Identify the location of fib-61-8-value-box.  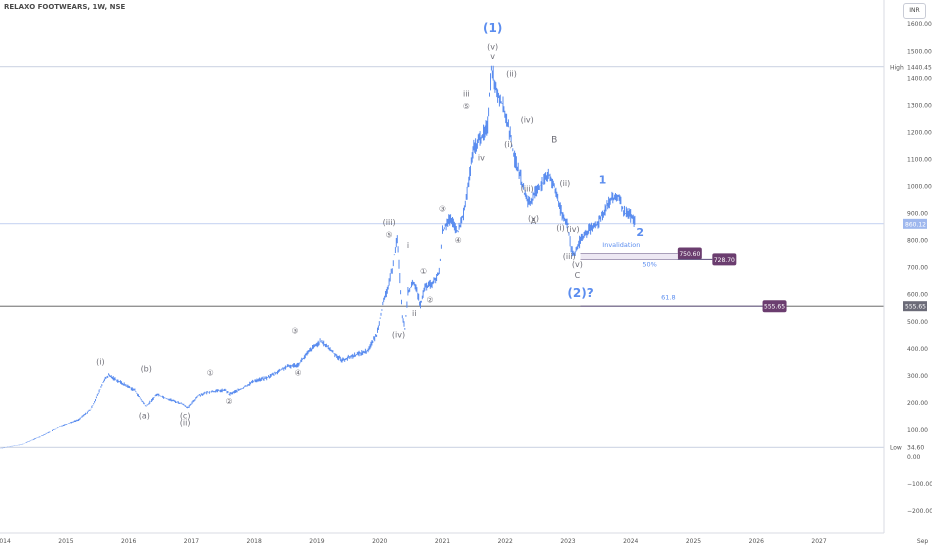
(774, 306).